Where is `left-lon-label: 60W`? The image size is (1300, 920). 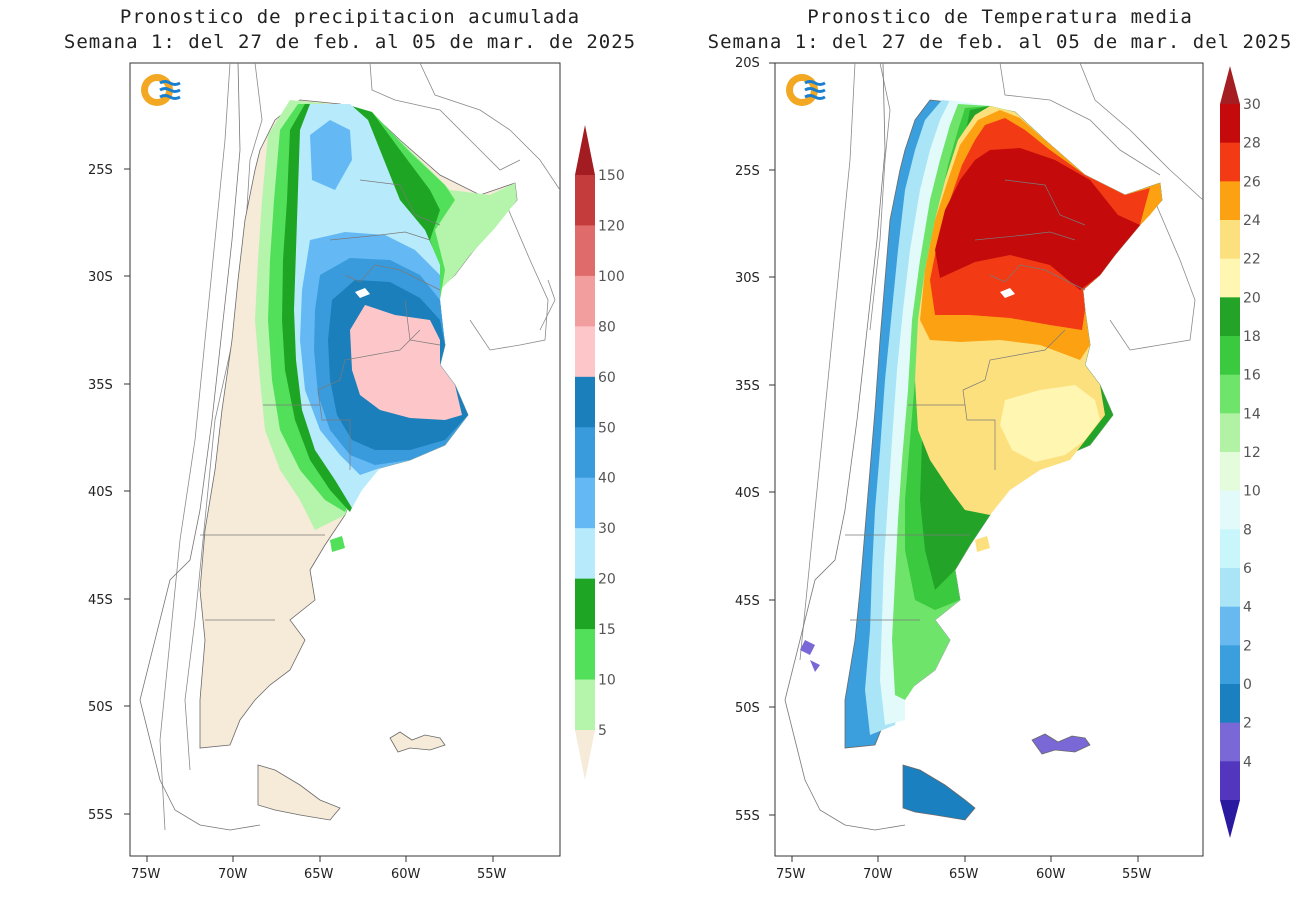 left-lon-label: 60W is located at coordinates (406, 874).